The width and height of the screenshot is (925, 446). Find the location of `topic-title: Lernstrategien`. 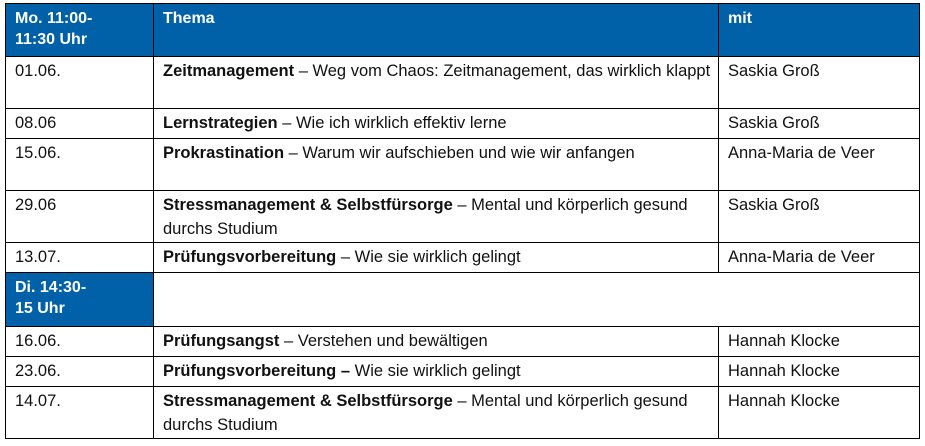

topic-title: Lernstrategien is located at coordinates (220, 123).